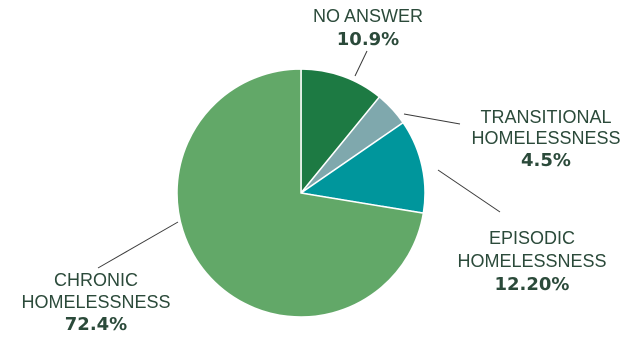 The height and width of the screenshot is (337, 635). Describe the element at coordinates (545, 138) in the screenshot. I see `slice-label-1-line-1: HOMELESSNESS` at that location.